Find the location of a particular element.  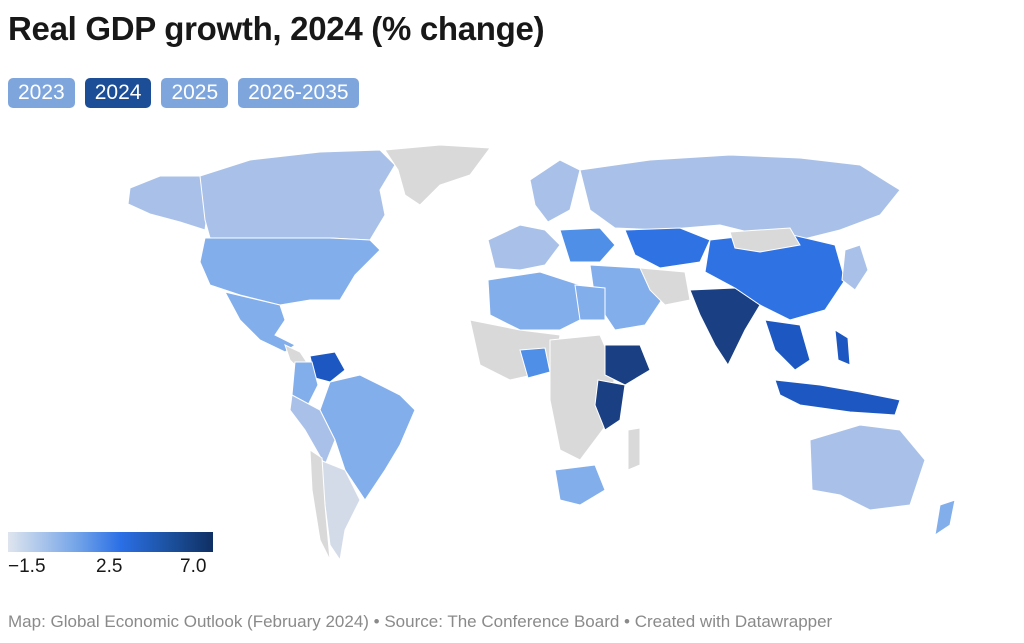

region-greenland is located at coordinates (437, 175).